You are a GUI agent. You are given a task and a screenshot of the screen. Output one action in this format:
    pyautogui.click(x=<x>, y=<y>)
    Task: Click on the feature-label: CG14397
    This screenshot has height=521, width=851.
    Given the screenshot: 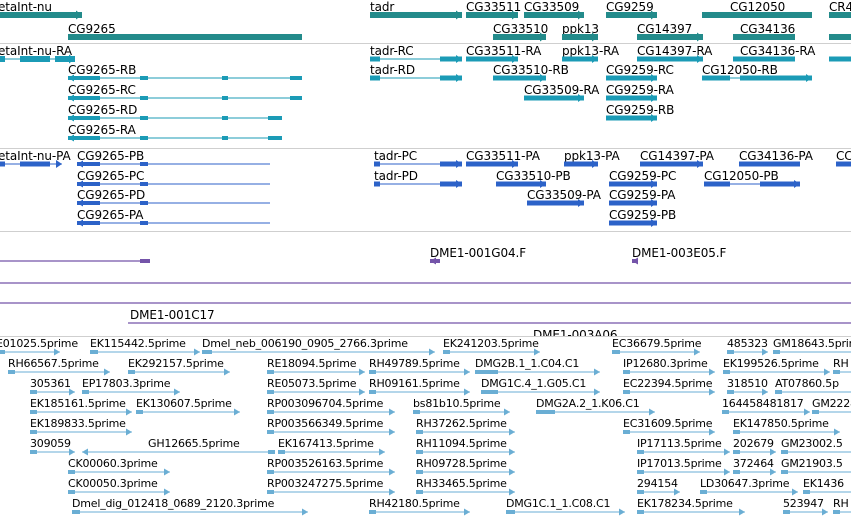 What is the action you would take?
    pyautogui.click(x=665, y=29)
    